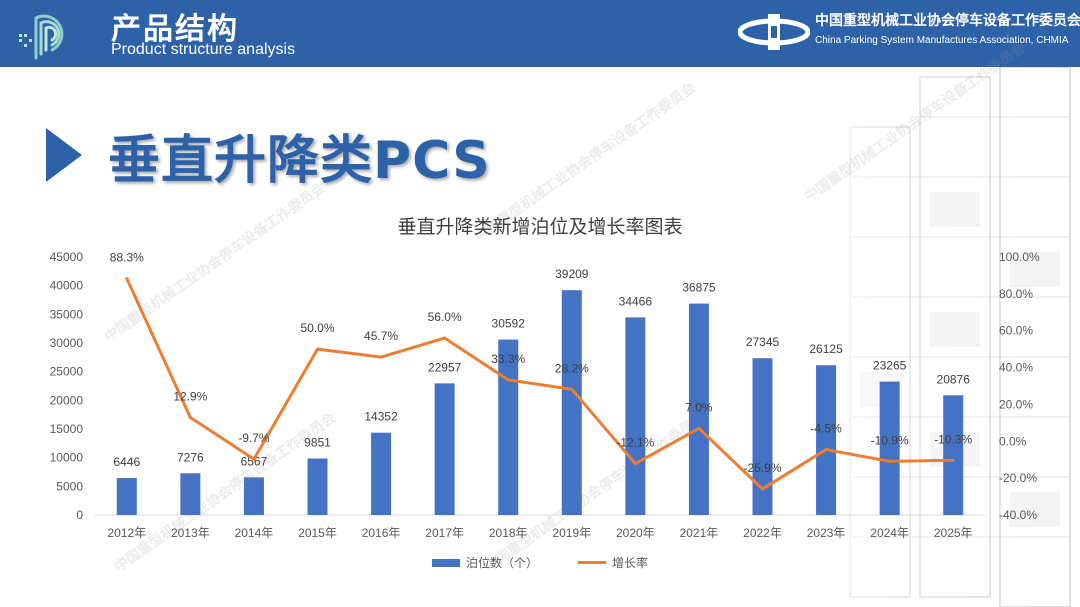 Image resolution: width=1080 pixels, height=607 pixels. Describe the element at coordinates (67, 286) in the screenshot. I see `y-left-tick-label: 40000` at that location.